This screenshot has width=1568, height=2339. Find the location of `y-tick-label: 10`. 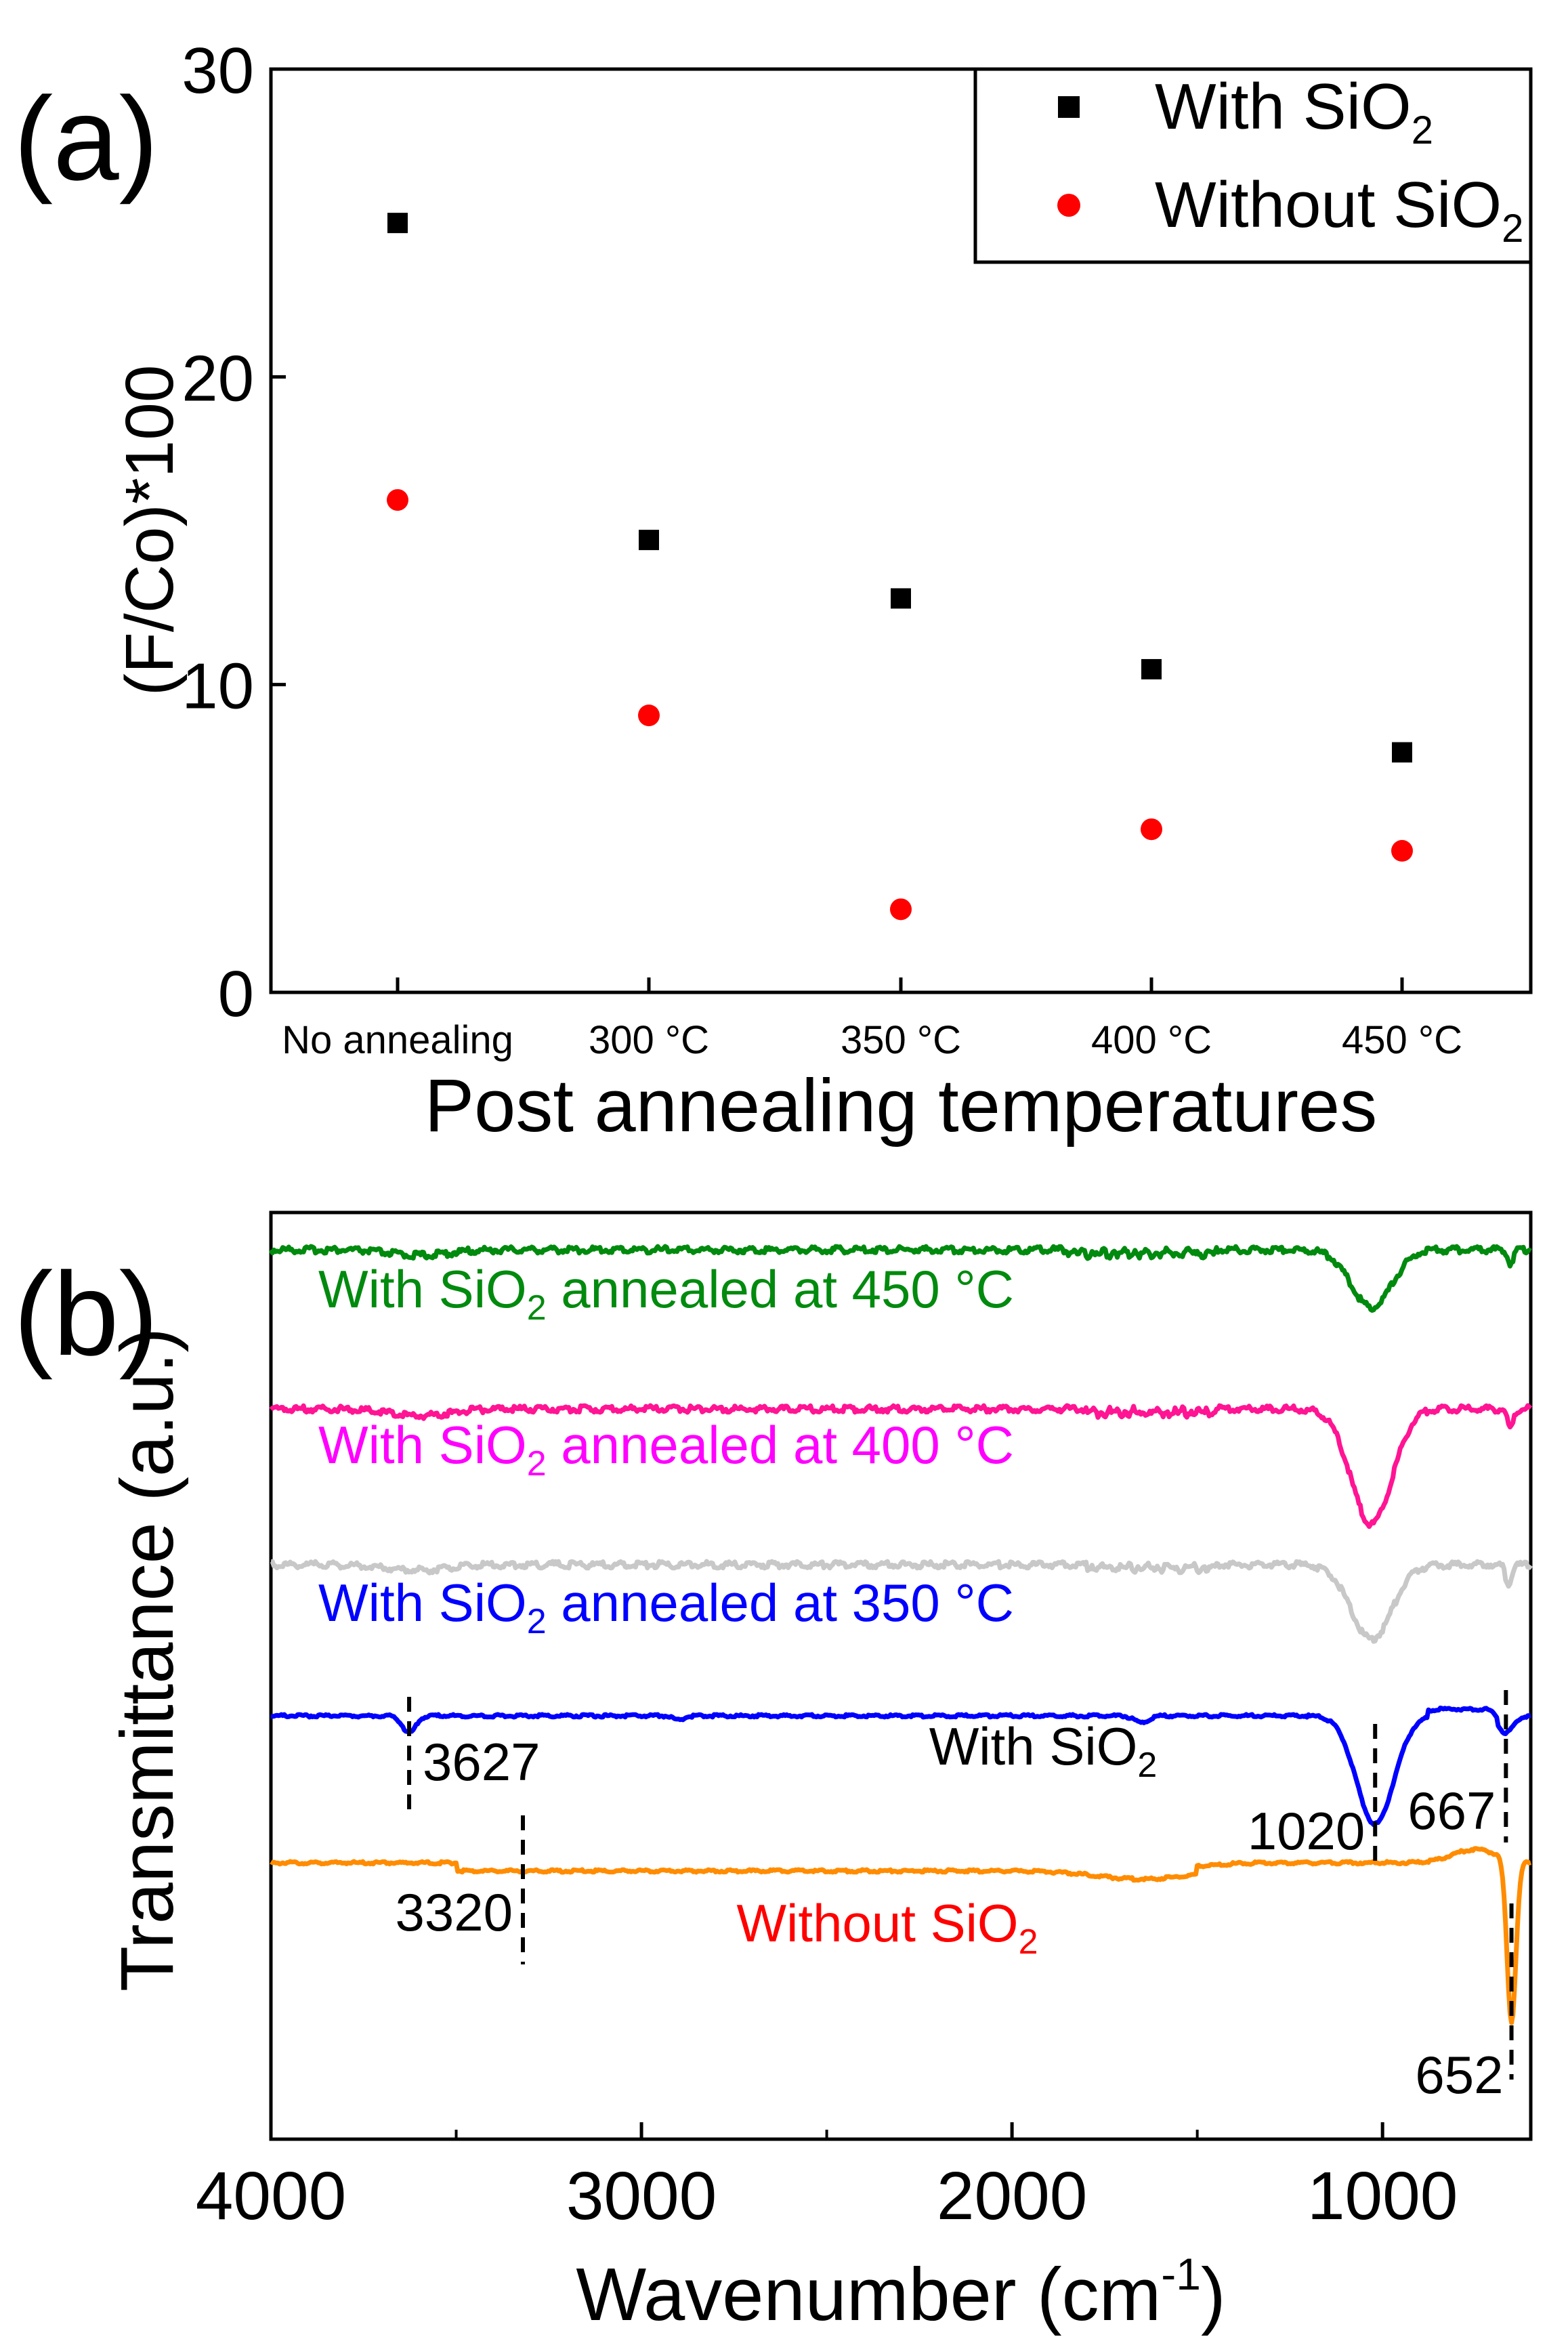

y-tick-label: 10 is located at coordinates (218, 686).